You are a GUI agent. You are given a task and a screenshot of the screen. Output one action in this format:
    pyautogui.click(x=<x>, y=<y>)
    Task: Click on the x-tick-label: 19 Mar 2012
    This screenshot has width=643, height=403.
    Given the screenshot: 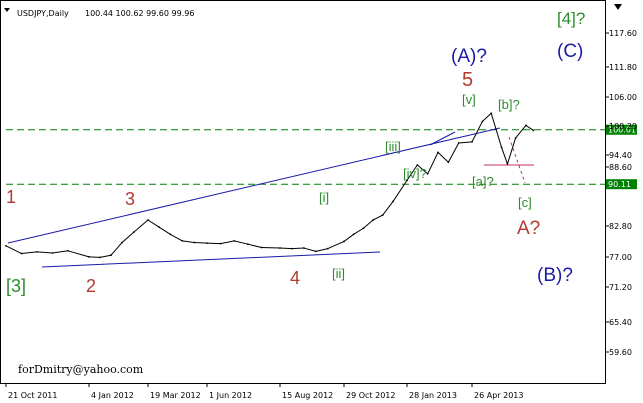 What is the action you would take?
    pyautogui.click(x=175, y=395)
    